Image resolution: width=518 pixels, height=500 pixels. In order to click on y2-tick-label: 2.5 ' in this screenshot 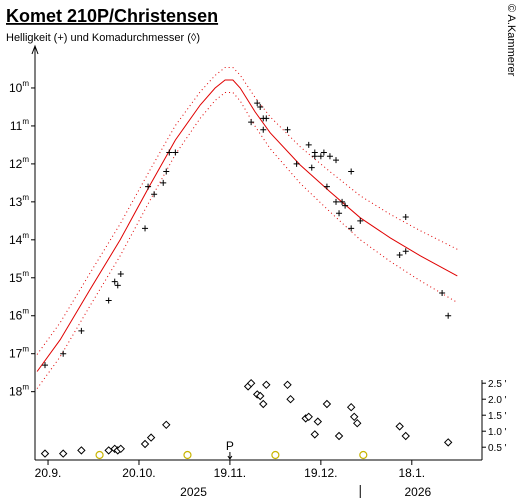, I will do `click(497, 384)`.